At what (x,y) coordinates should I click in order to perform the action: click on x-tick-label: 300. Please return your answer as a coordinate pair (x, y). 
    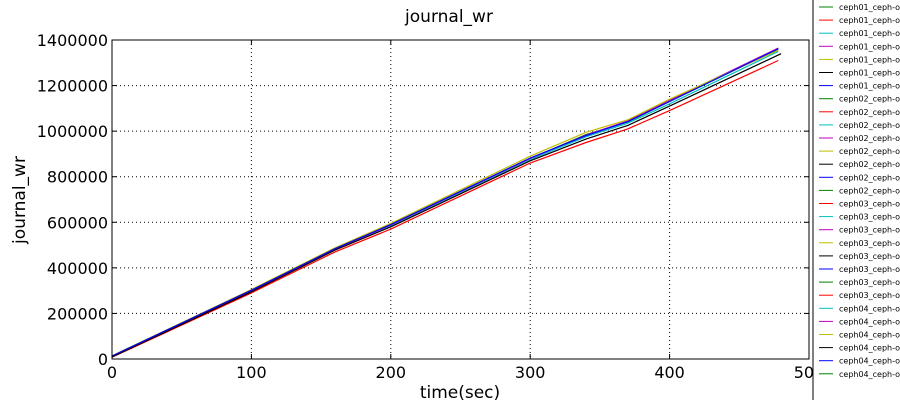
    Looking at the image, I should click on (530, 372).